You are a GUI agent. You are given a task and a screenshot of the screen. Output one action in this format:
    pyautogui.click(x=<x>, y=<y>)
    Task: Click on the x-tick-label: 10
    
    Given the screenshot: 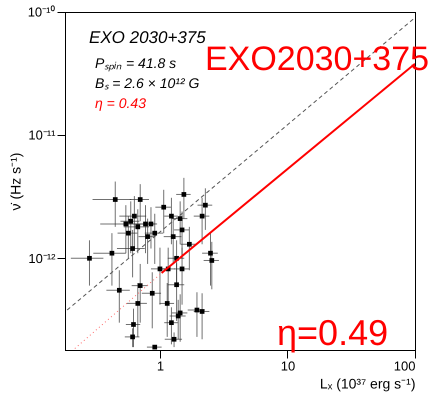 What is the action you would take?
    pyautogui.click(x=288, y=366)
    